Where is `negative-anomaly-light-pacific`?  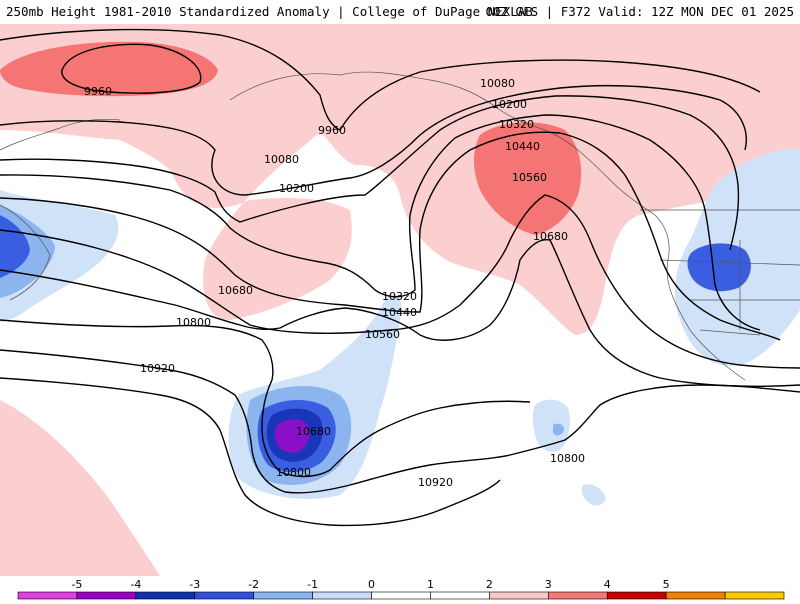
negative-anomaly-light-pacific is located at coordinates (551, 425).